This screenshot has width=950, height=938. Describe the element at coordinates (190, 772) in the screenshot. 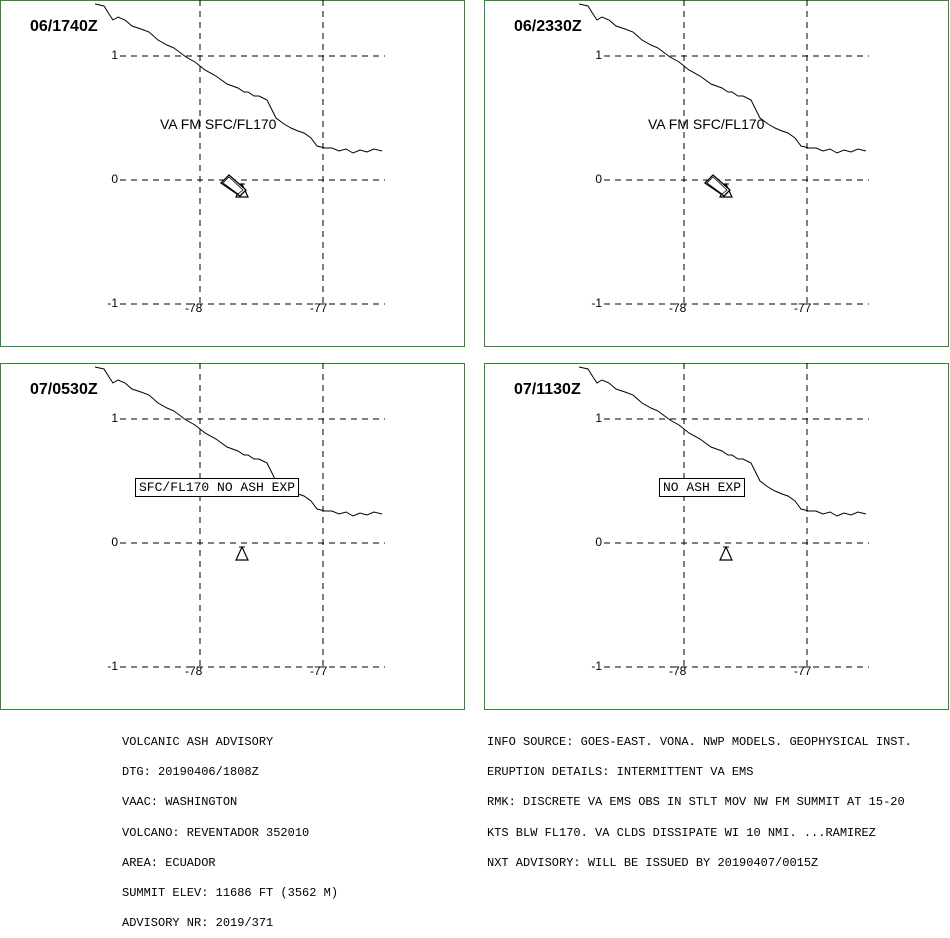

I see `advisory-line: DTG: 20190406/1808Z` at that location.